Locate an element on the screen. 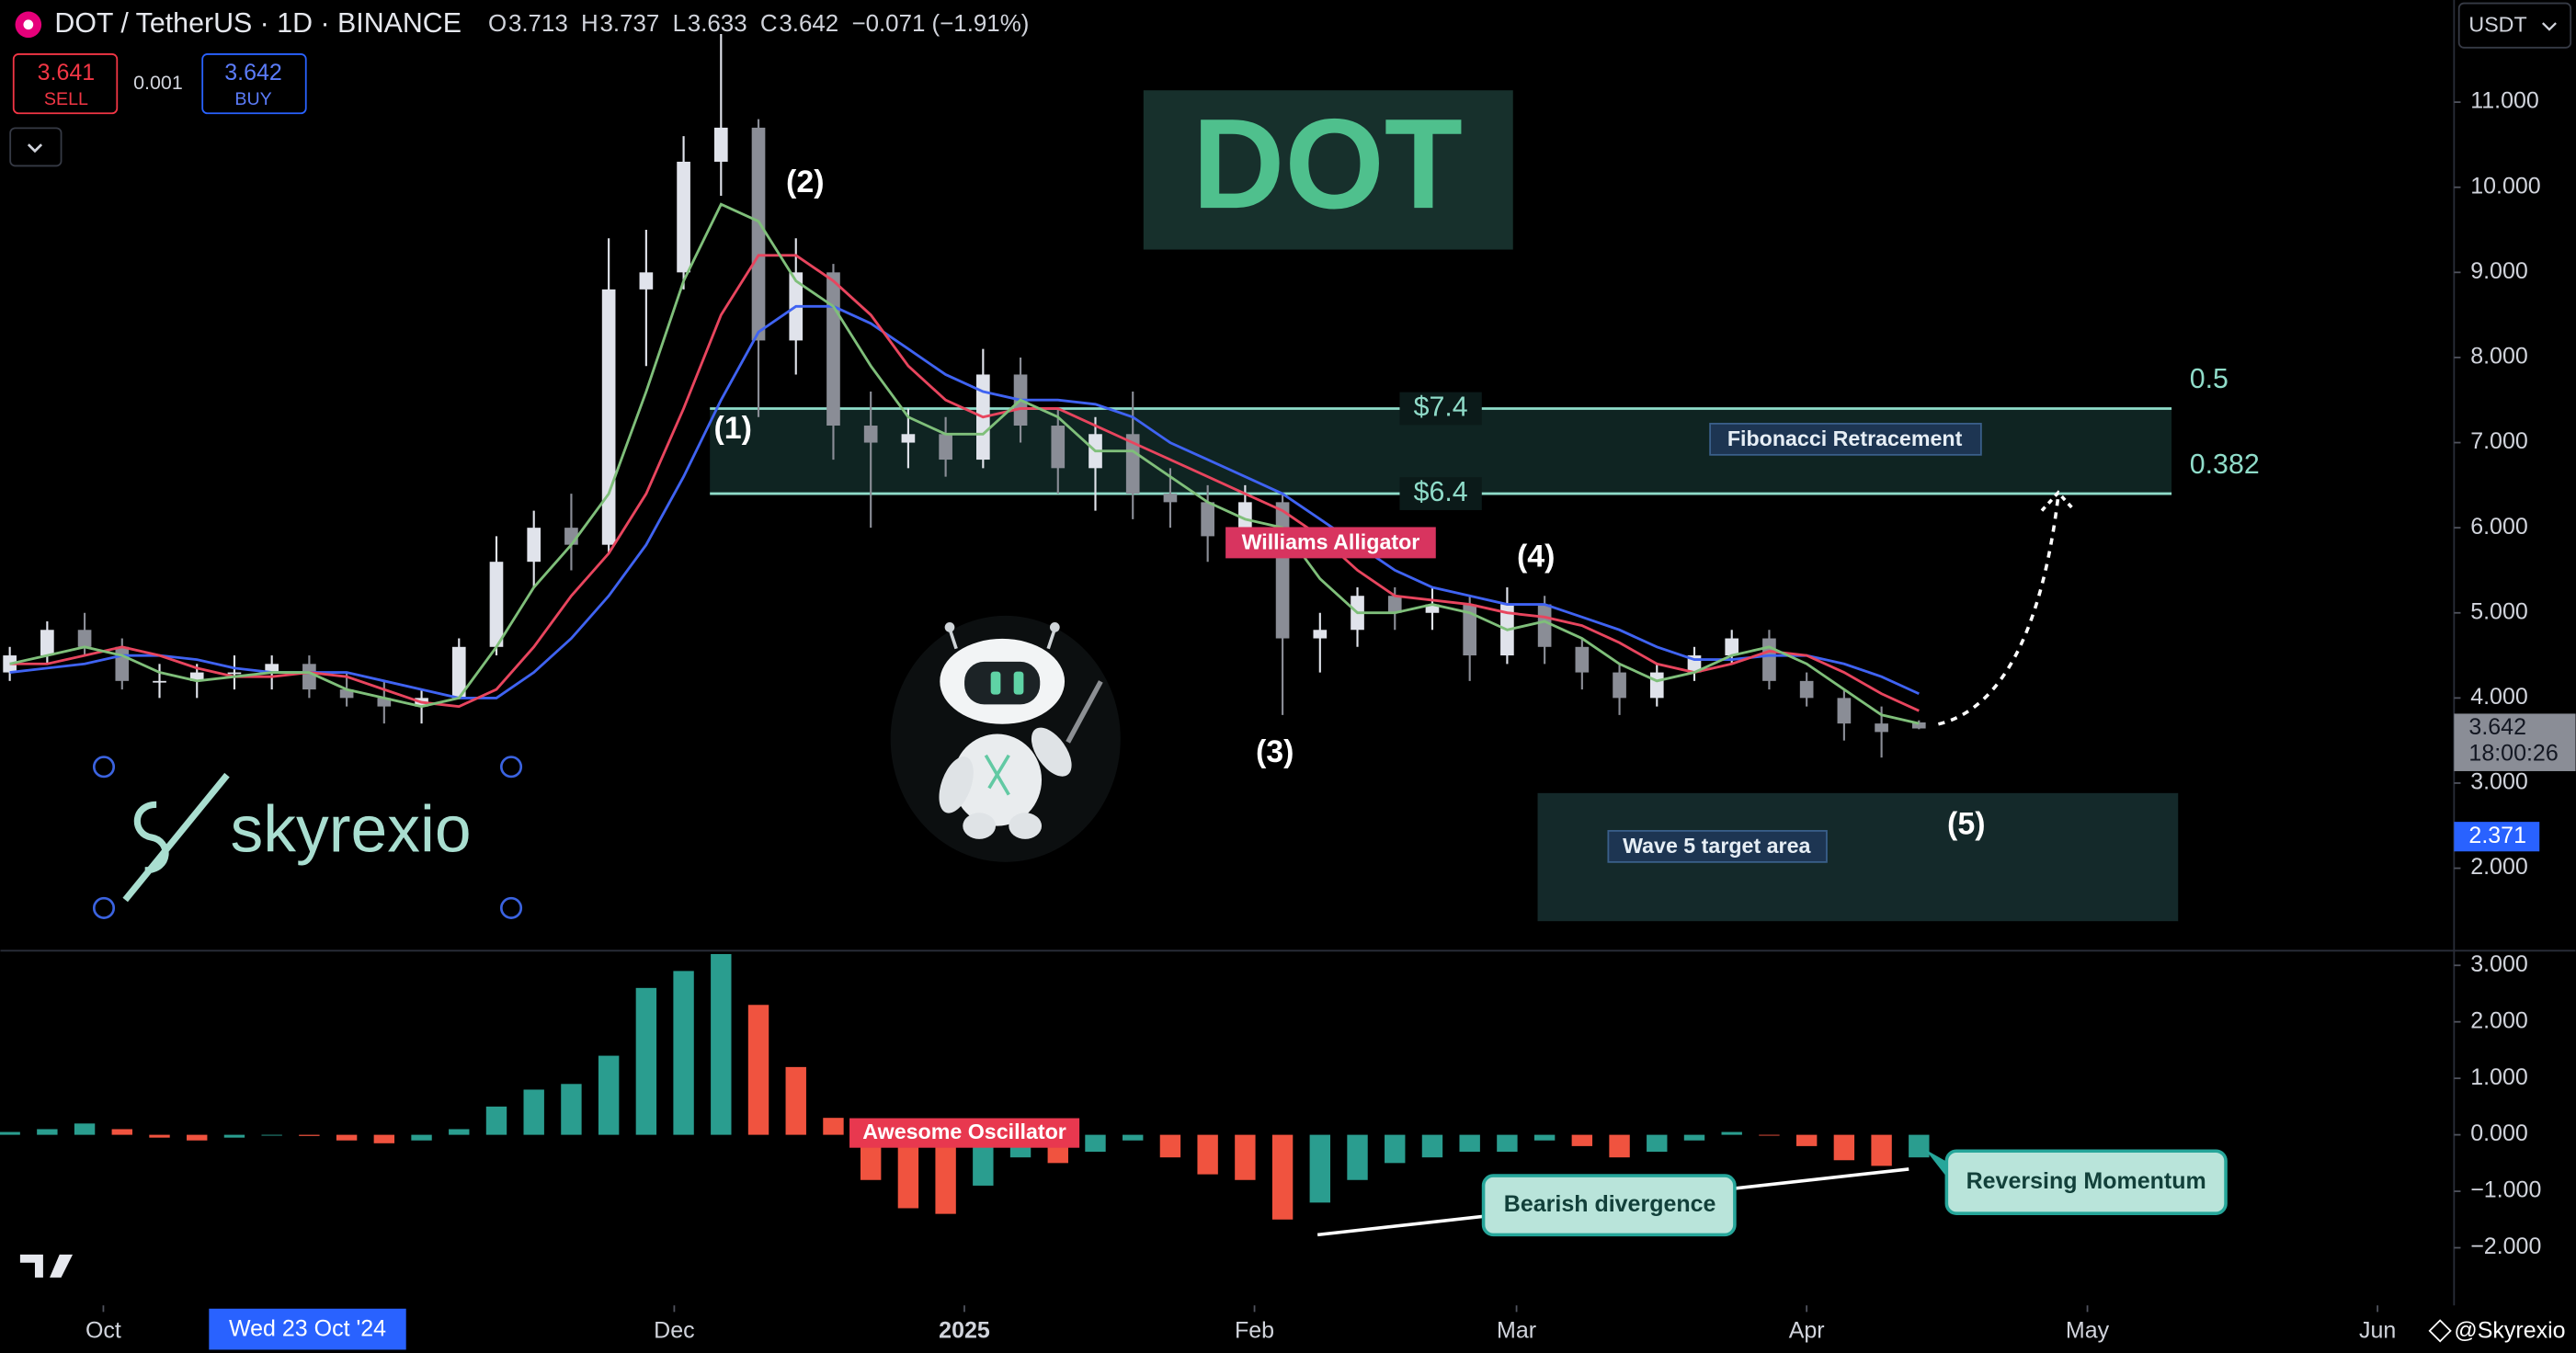  collapse-button is located at coordinates (36, 147).